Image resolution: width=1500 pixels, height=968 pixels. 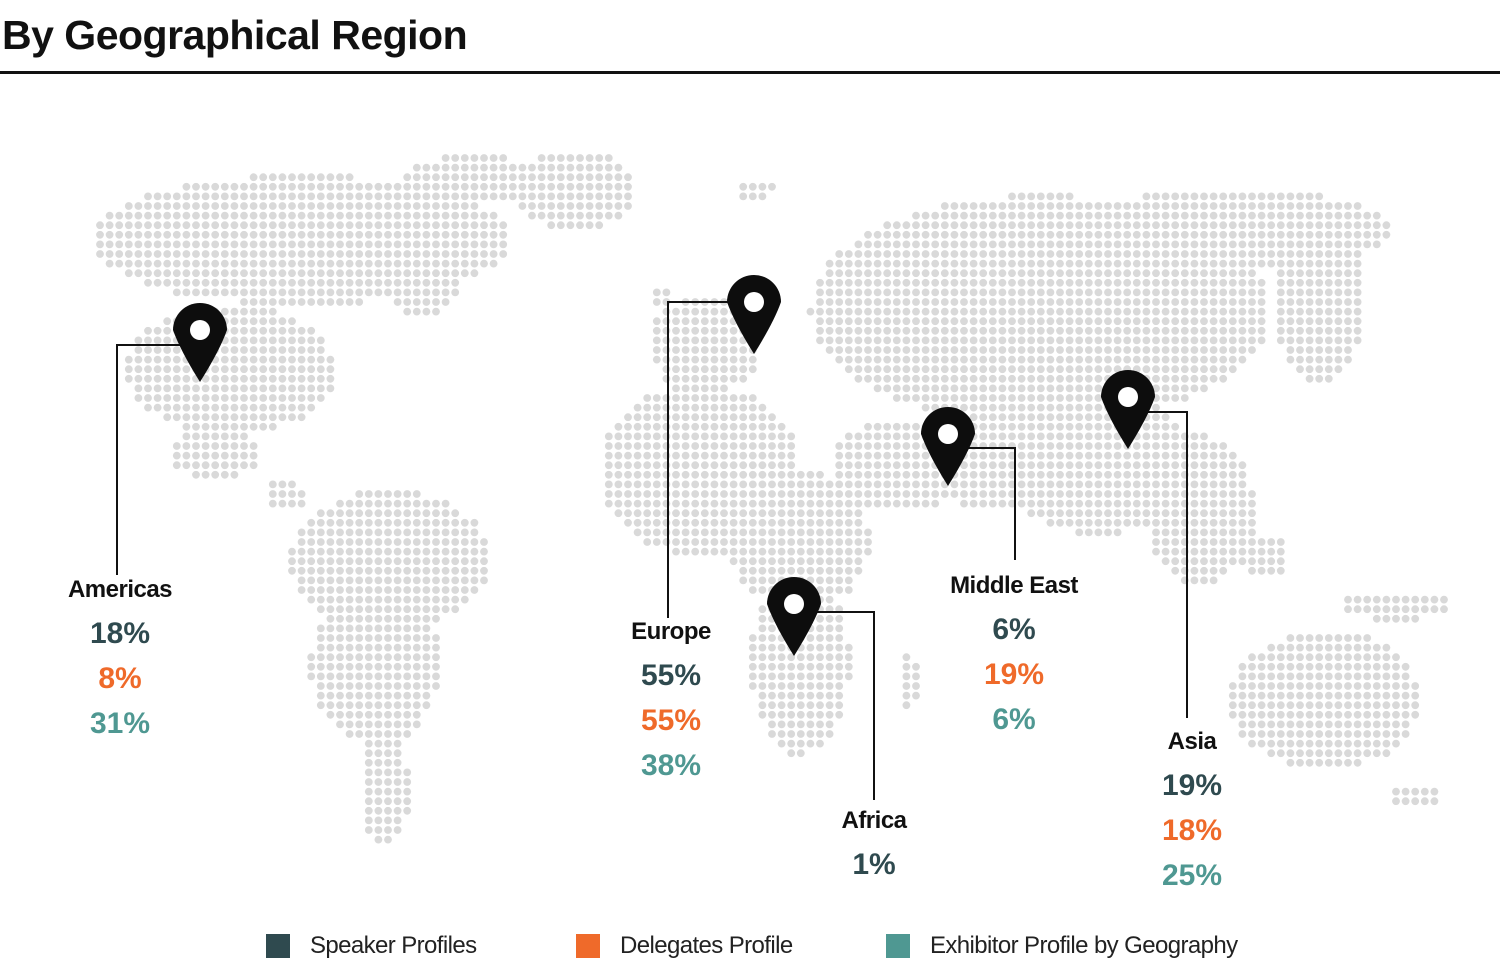 What do you see at coordinates (1014, 585) in the screenshot?
I see `region-name: Middle East` at bounding box center [1014, 585].